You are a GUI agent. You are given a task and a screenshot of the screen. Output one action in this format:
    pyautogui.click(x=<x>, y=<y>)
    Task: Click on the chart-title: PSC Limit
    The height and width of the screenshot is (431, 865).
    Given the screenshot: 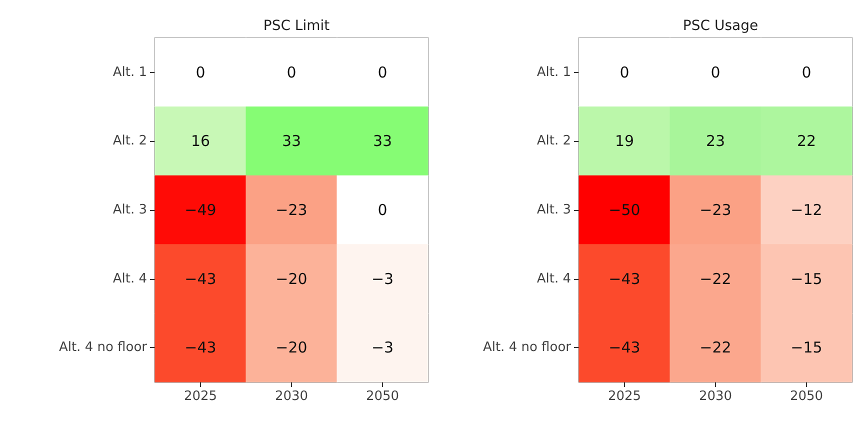 What is the action you would take?
    pyautogui.click(x=296, y=26)
    